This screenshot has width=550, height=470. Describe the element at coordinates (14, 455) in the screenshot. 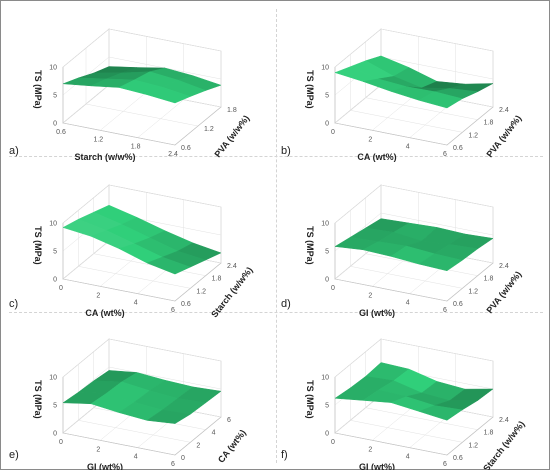

I see `panel-letter: e)` at that location.